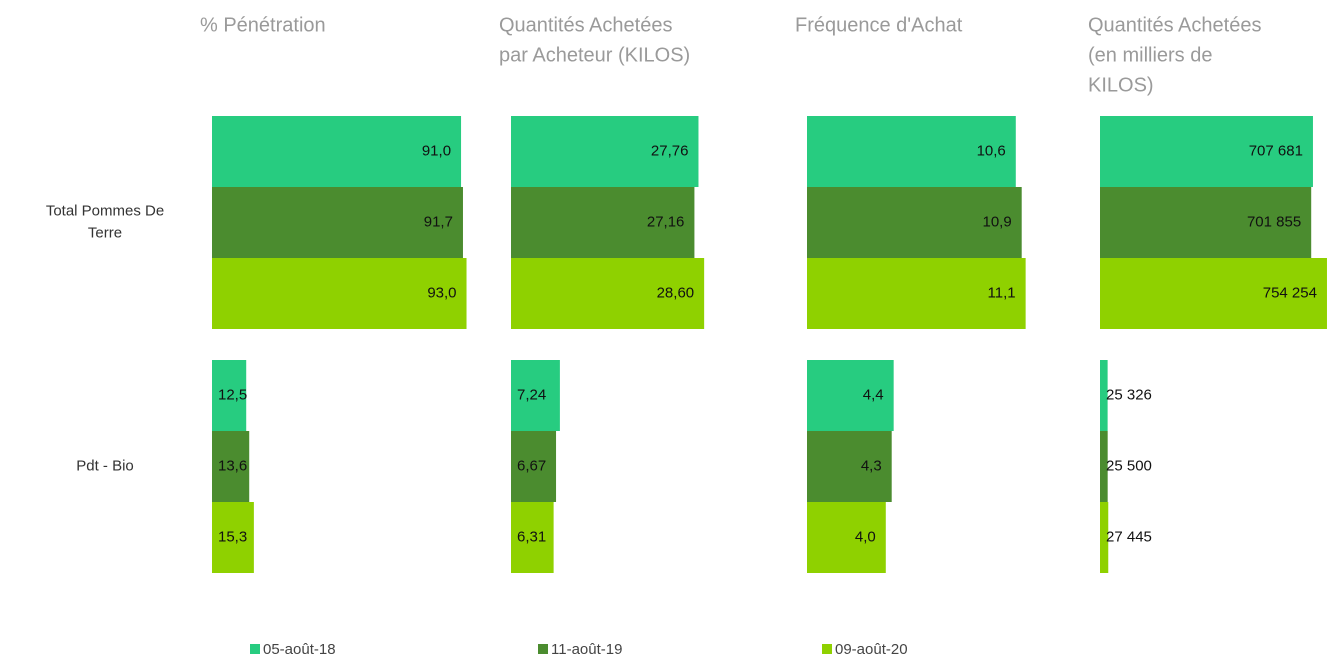  I want to click on value-label: 6,31, so click(531, 536).